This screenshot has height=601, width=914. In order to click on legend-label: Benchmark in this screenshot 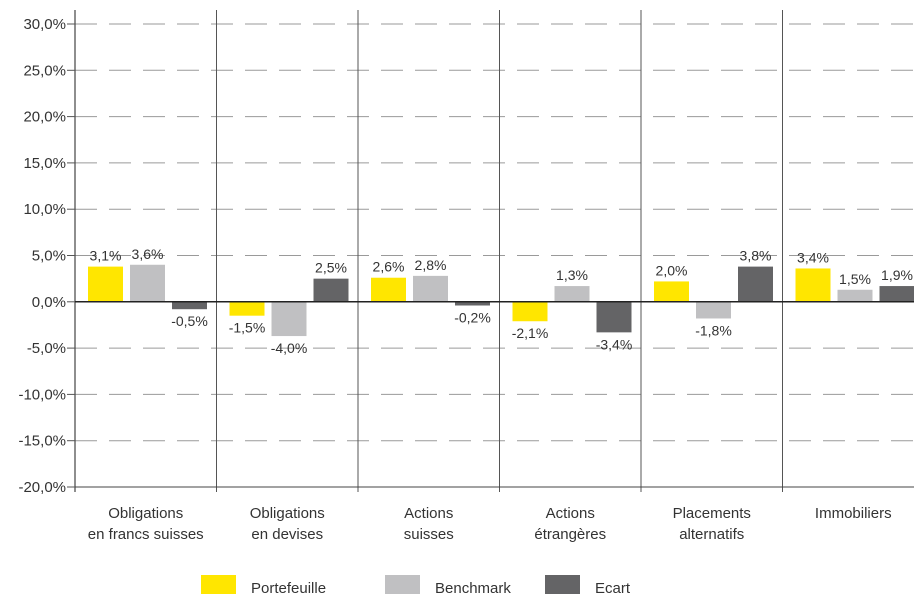, I will do `click(473, 588)`.